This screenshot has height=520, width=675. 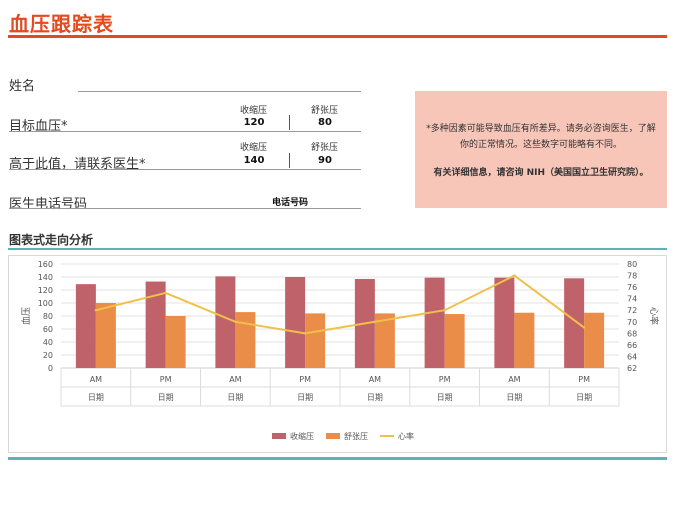 I want to click on target-row-underline, so click(x=185, y=131).